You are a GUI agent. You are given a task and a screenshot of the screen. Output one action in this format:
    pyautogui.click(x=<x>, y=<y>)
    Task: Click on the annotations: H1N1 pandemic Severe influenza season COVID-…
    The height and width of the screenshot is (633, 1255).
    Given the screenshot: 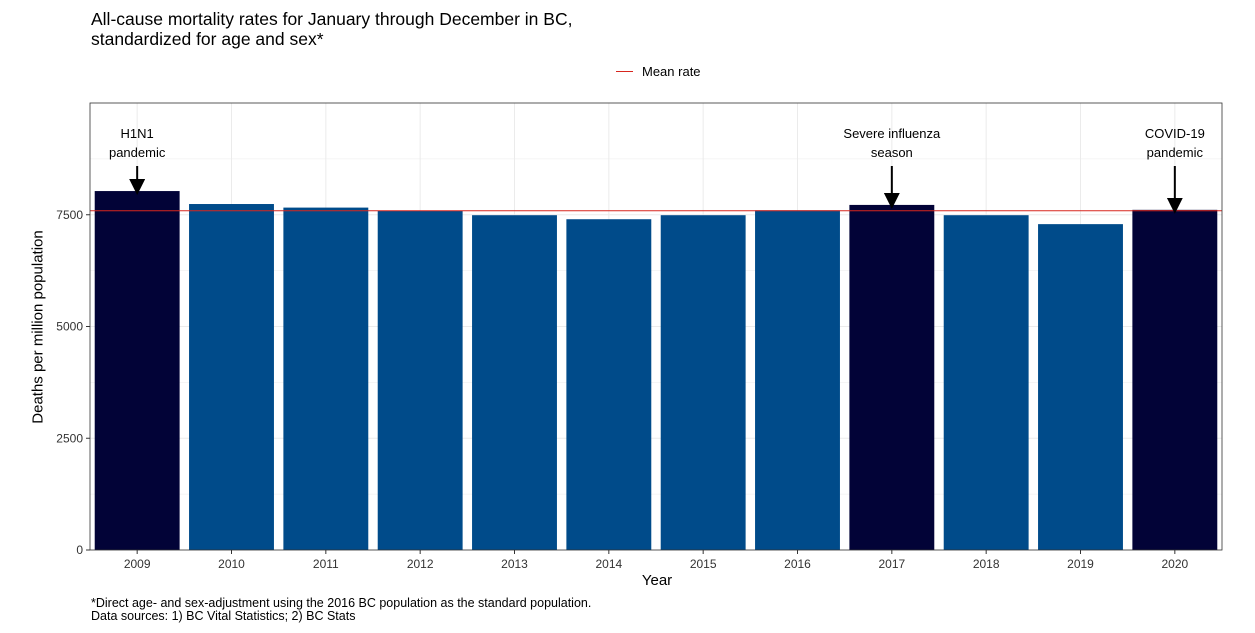 What is the action you would take?
    pyautogui.click(x=657, y=170)
    